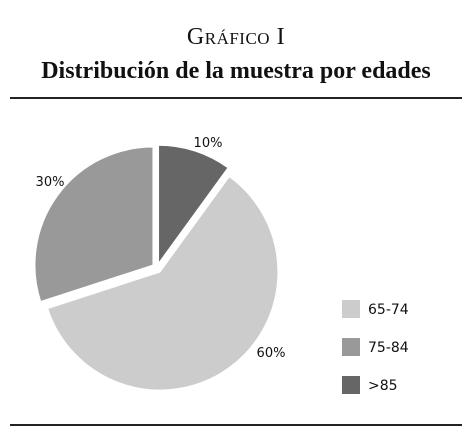 This screenshot has height=438, width=472. I want to click on slice-value-label: 10%, so click(208, 143).